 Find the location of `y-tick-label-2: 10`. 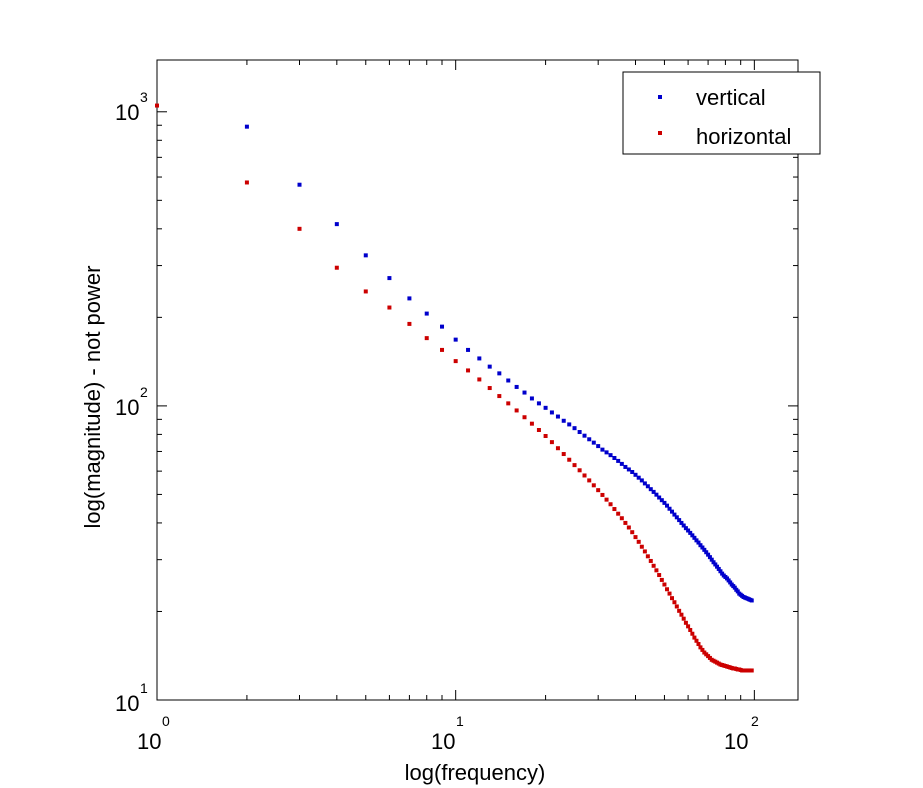

y-tick-label-2: 10 is located at coordinates (127, 407).